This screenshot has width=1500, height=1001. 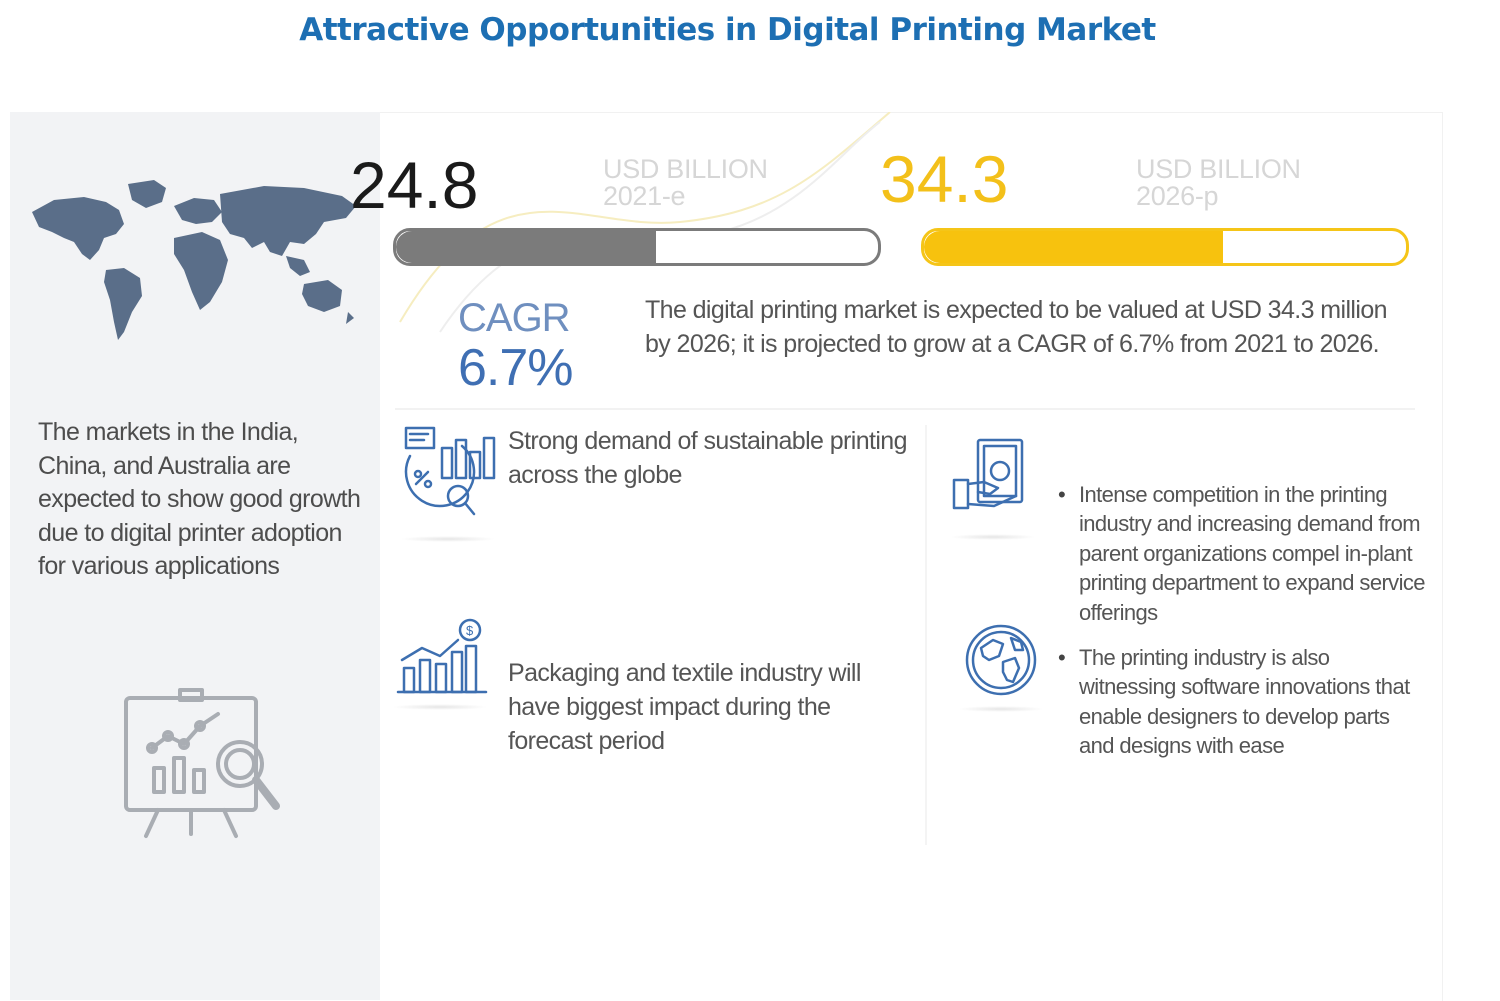 I want to click on progress-fill-2021, so click(x=526, y=247).